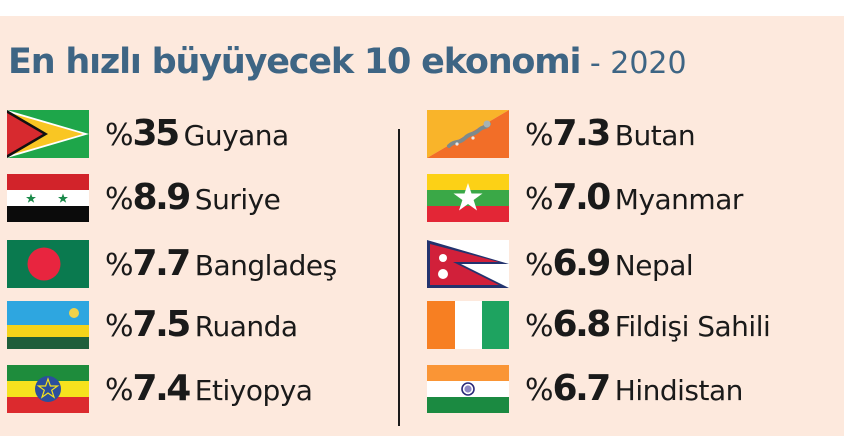  I want to click on rwanda-flag-icon, so click(48, 325).